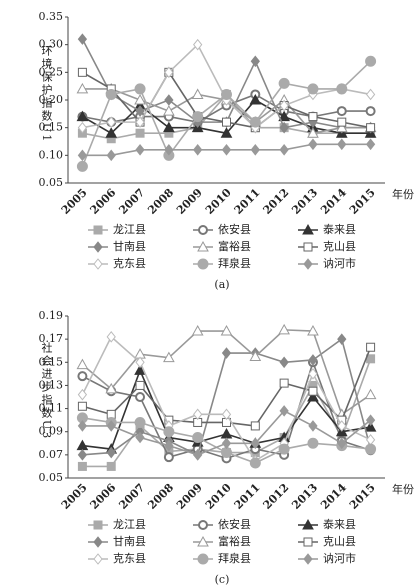  I want to click on y-tick-label: 0.07, so click(51, 454).